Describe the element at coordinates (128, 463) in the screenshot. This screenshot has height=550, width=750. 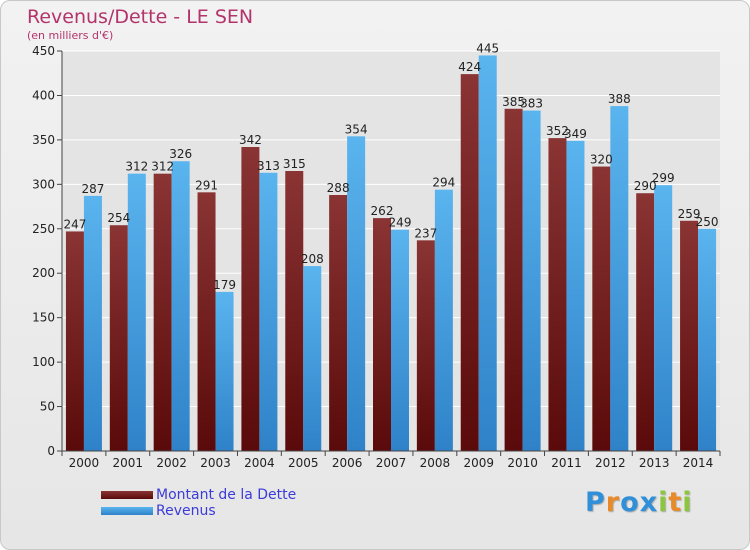
I see `x-tick-label-2001: 2001` at that location.